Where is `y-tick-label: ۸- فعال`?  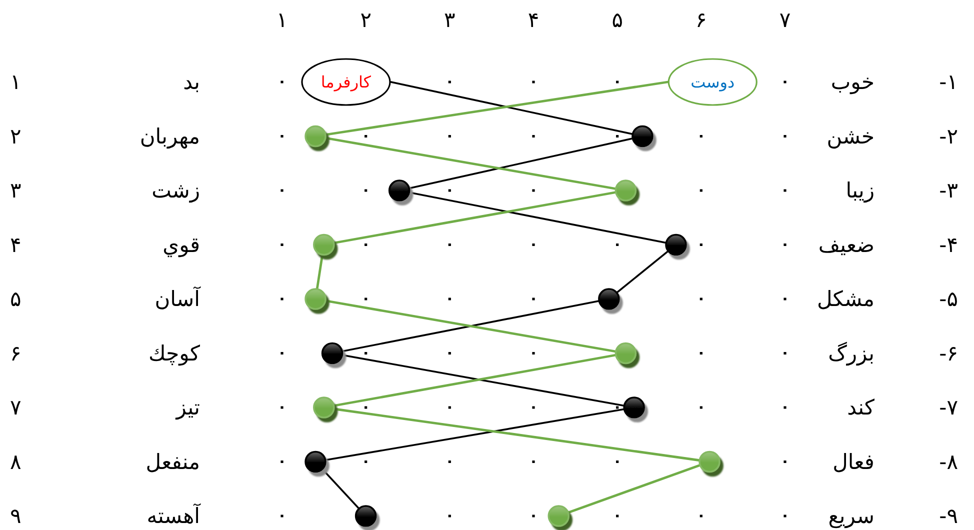
y-tick-label: ۸- فعال is located at coordinates (895, 462).